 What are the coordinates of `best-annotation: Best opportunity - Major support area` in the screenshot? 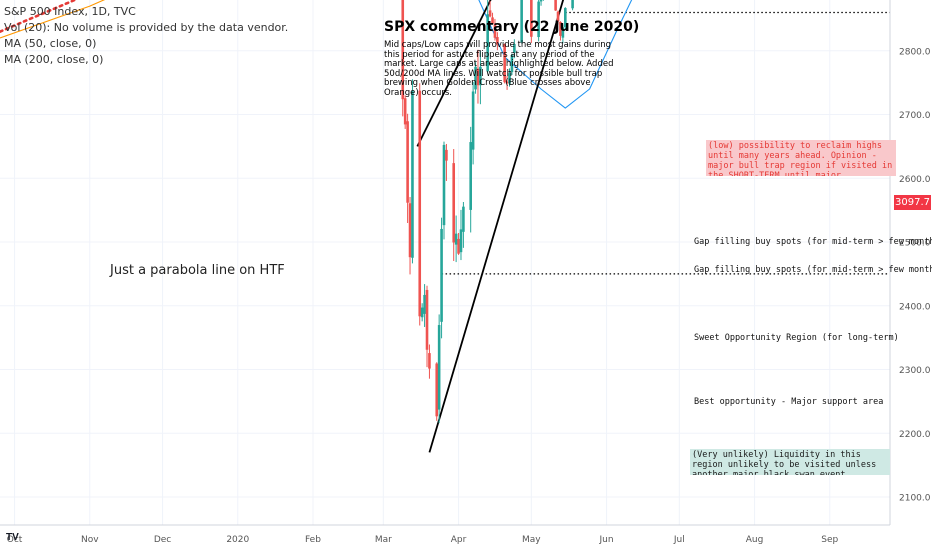 It's located at (789, 402).